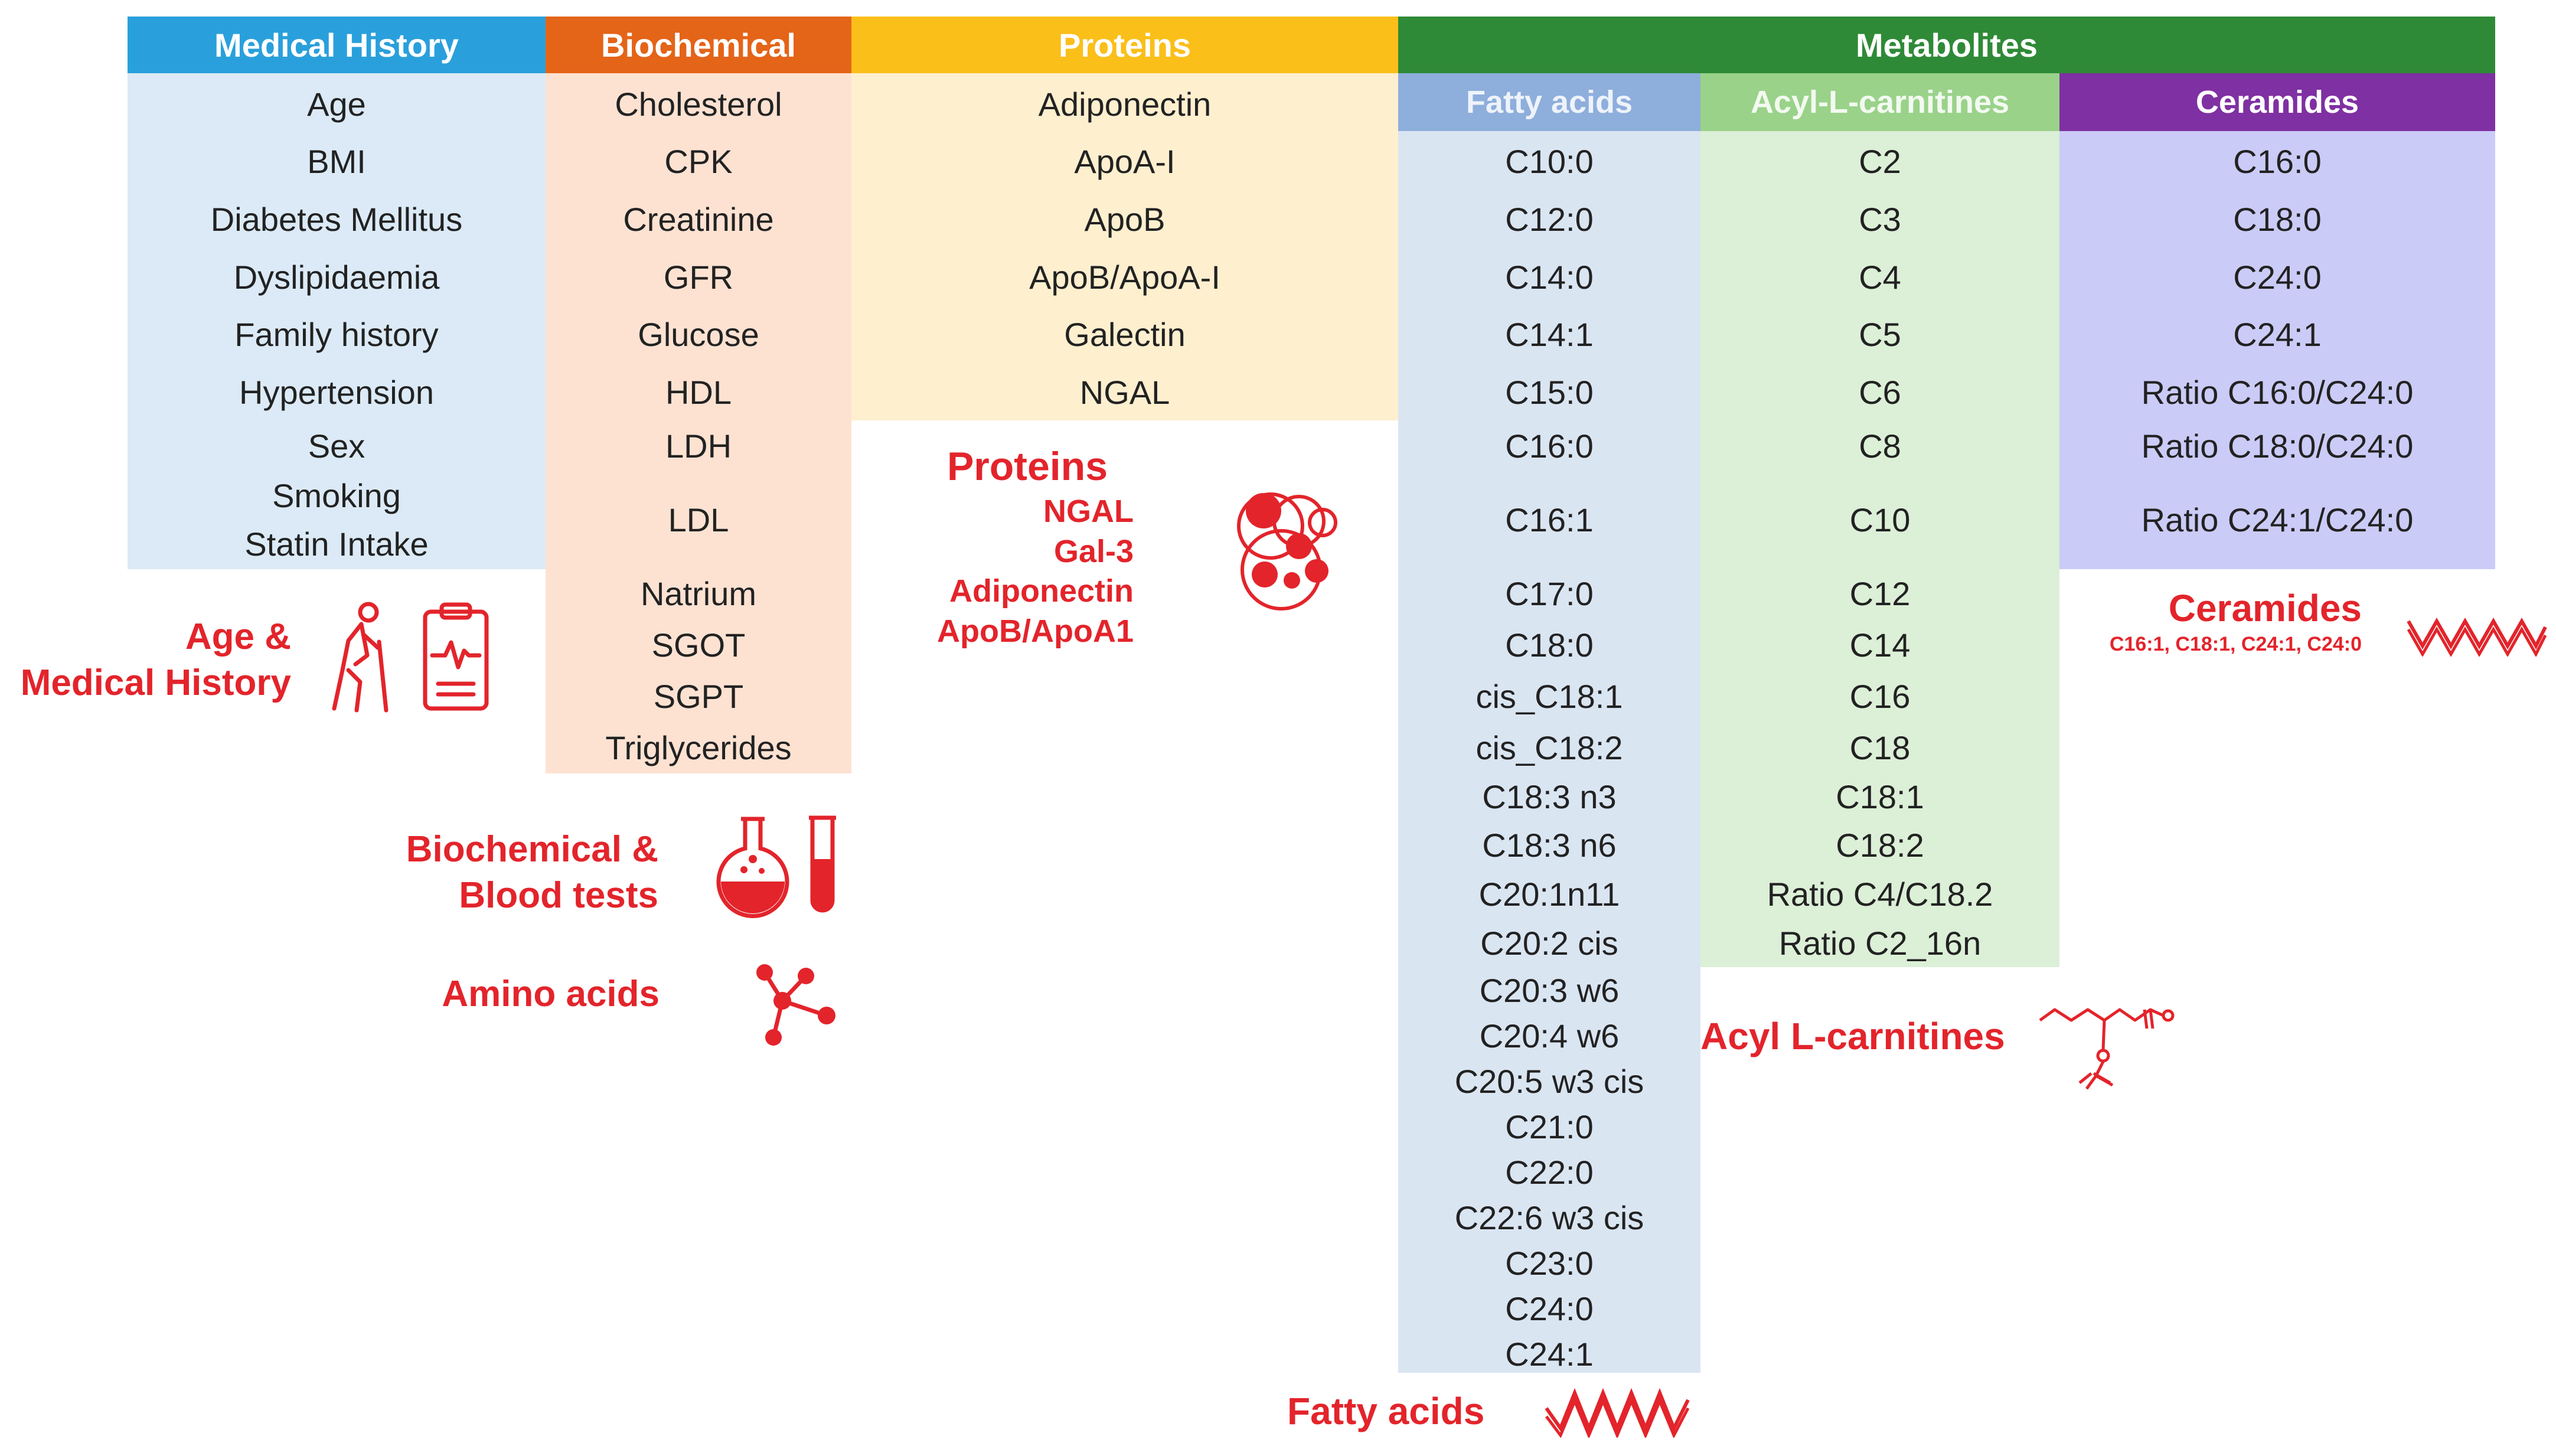 The width and height of the screenshot is (2556, 1456). I want to click on fatty-acid-item: C18:3 n3, so click(1549, 796).